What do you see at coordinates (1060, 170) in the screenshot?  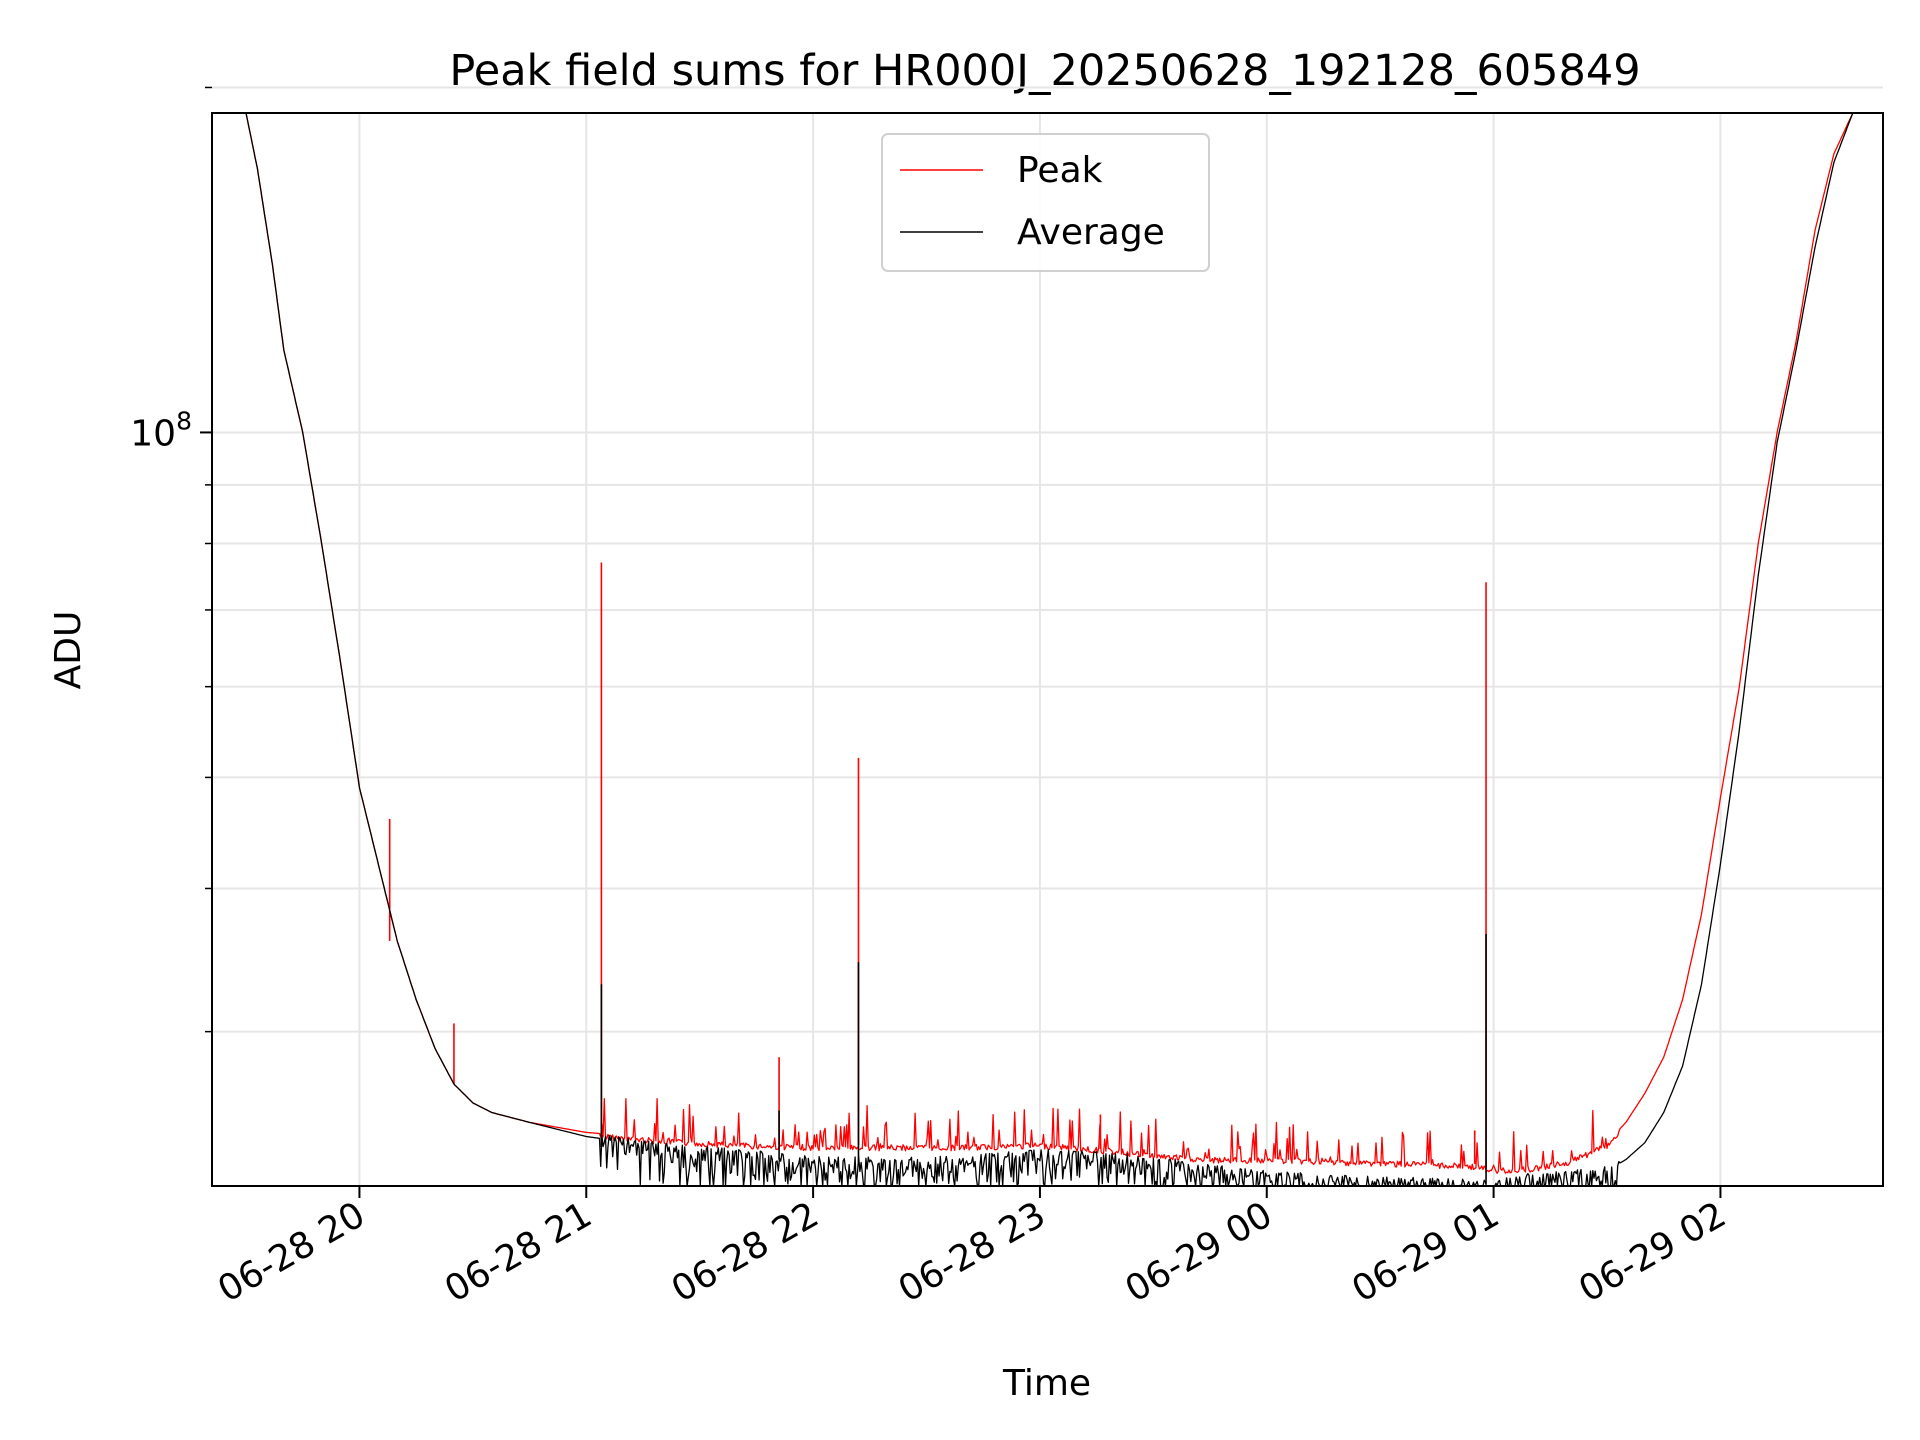 I see `legend-peak-label: Peak` at bounding box center [1060, 170].